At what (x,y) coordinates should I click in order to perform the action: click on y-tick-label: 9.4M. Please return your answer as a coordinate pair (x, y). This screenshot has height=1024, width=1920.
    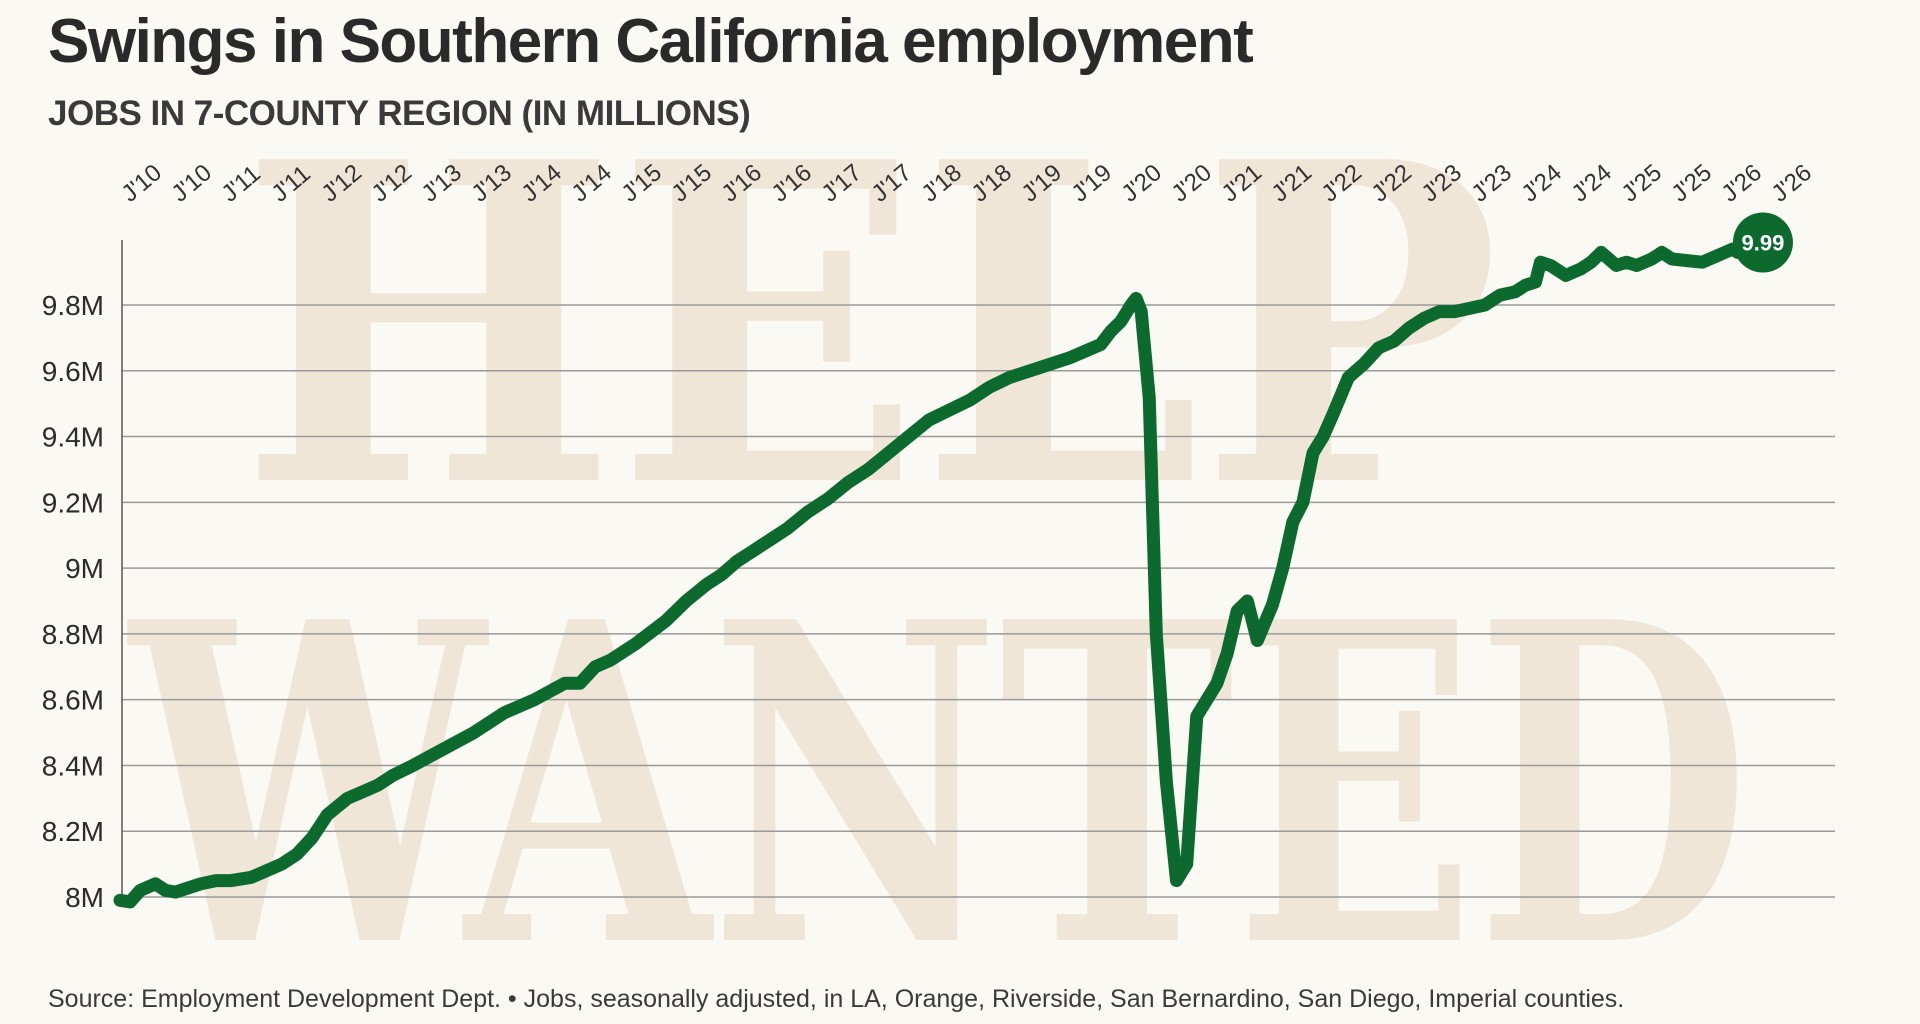
    Looking at the image, I should click on (73, 437).